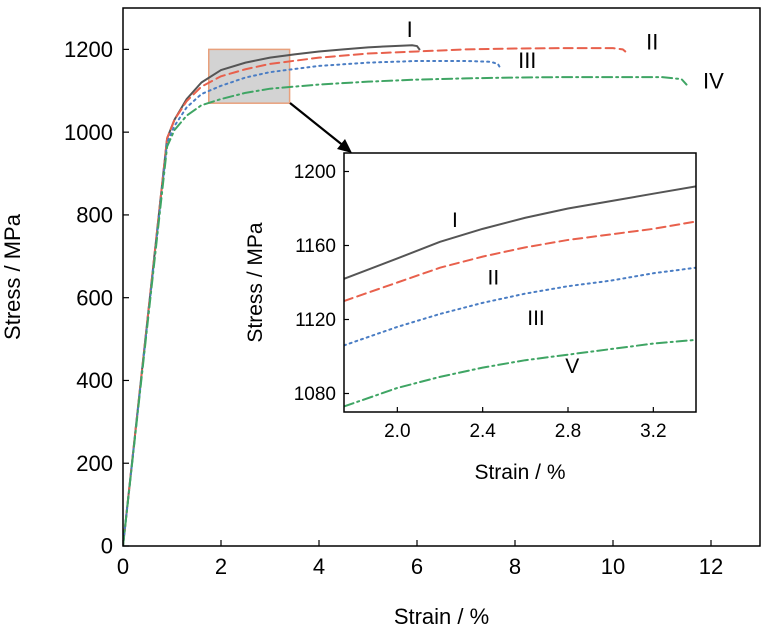  I want to click on inset-y-tick-label: 1080, so click(315, 394).